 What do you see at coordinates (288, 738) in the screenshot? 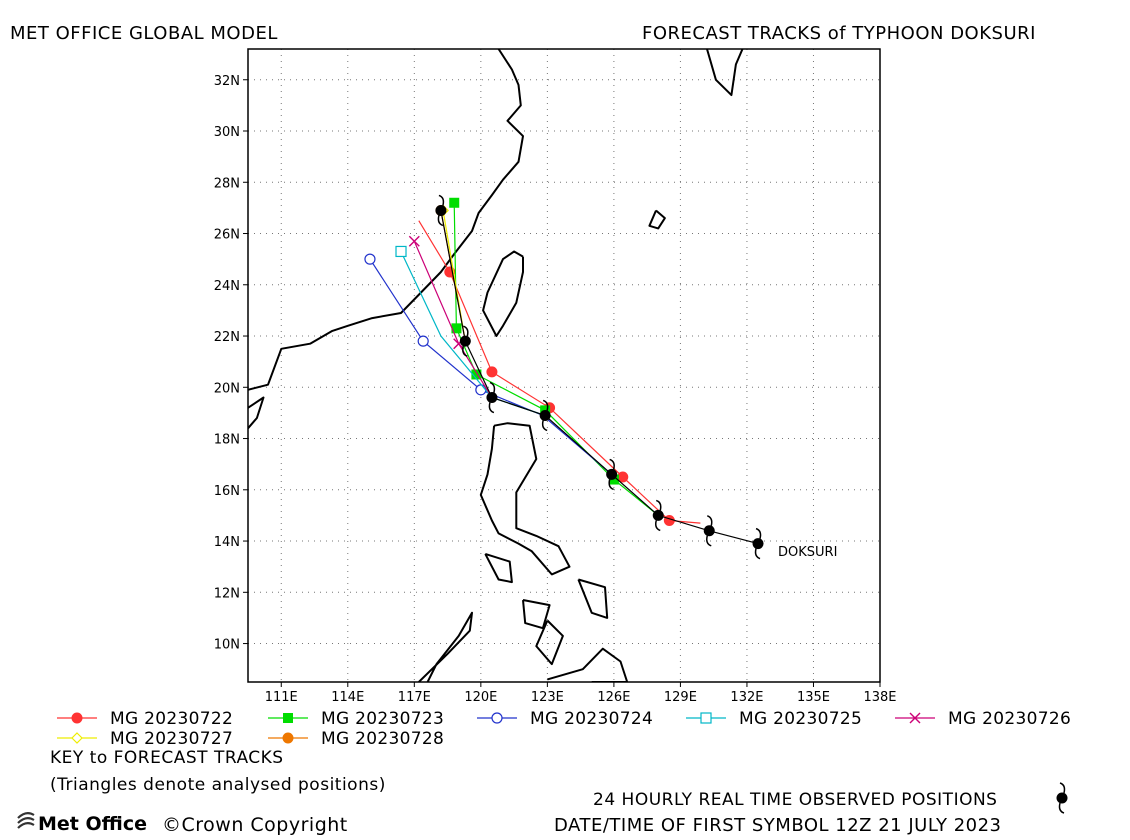
I see `legend-marker-MG20230728` at bounding box center [288, 738].